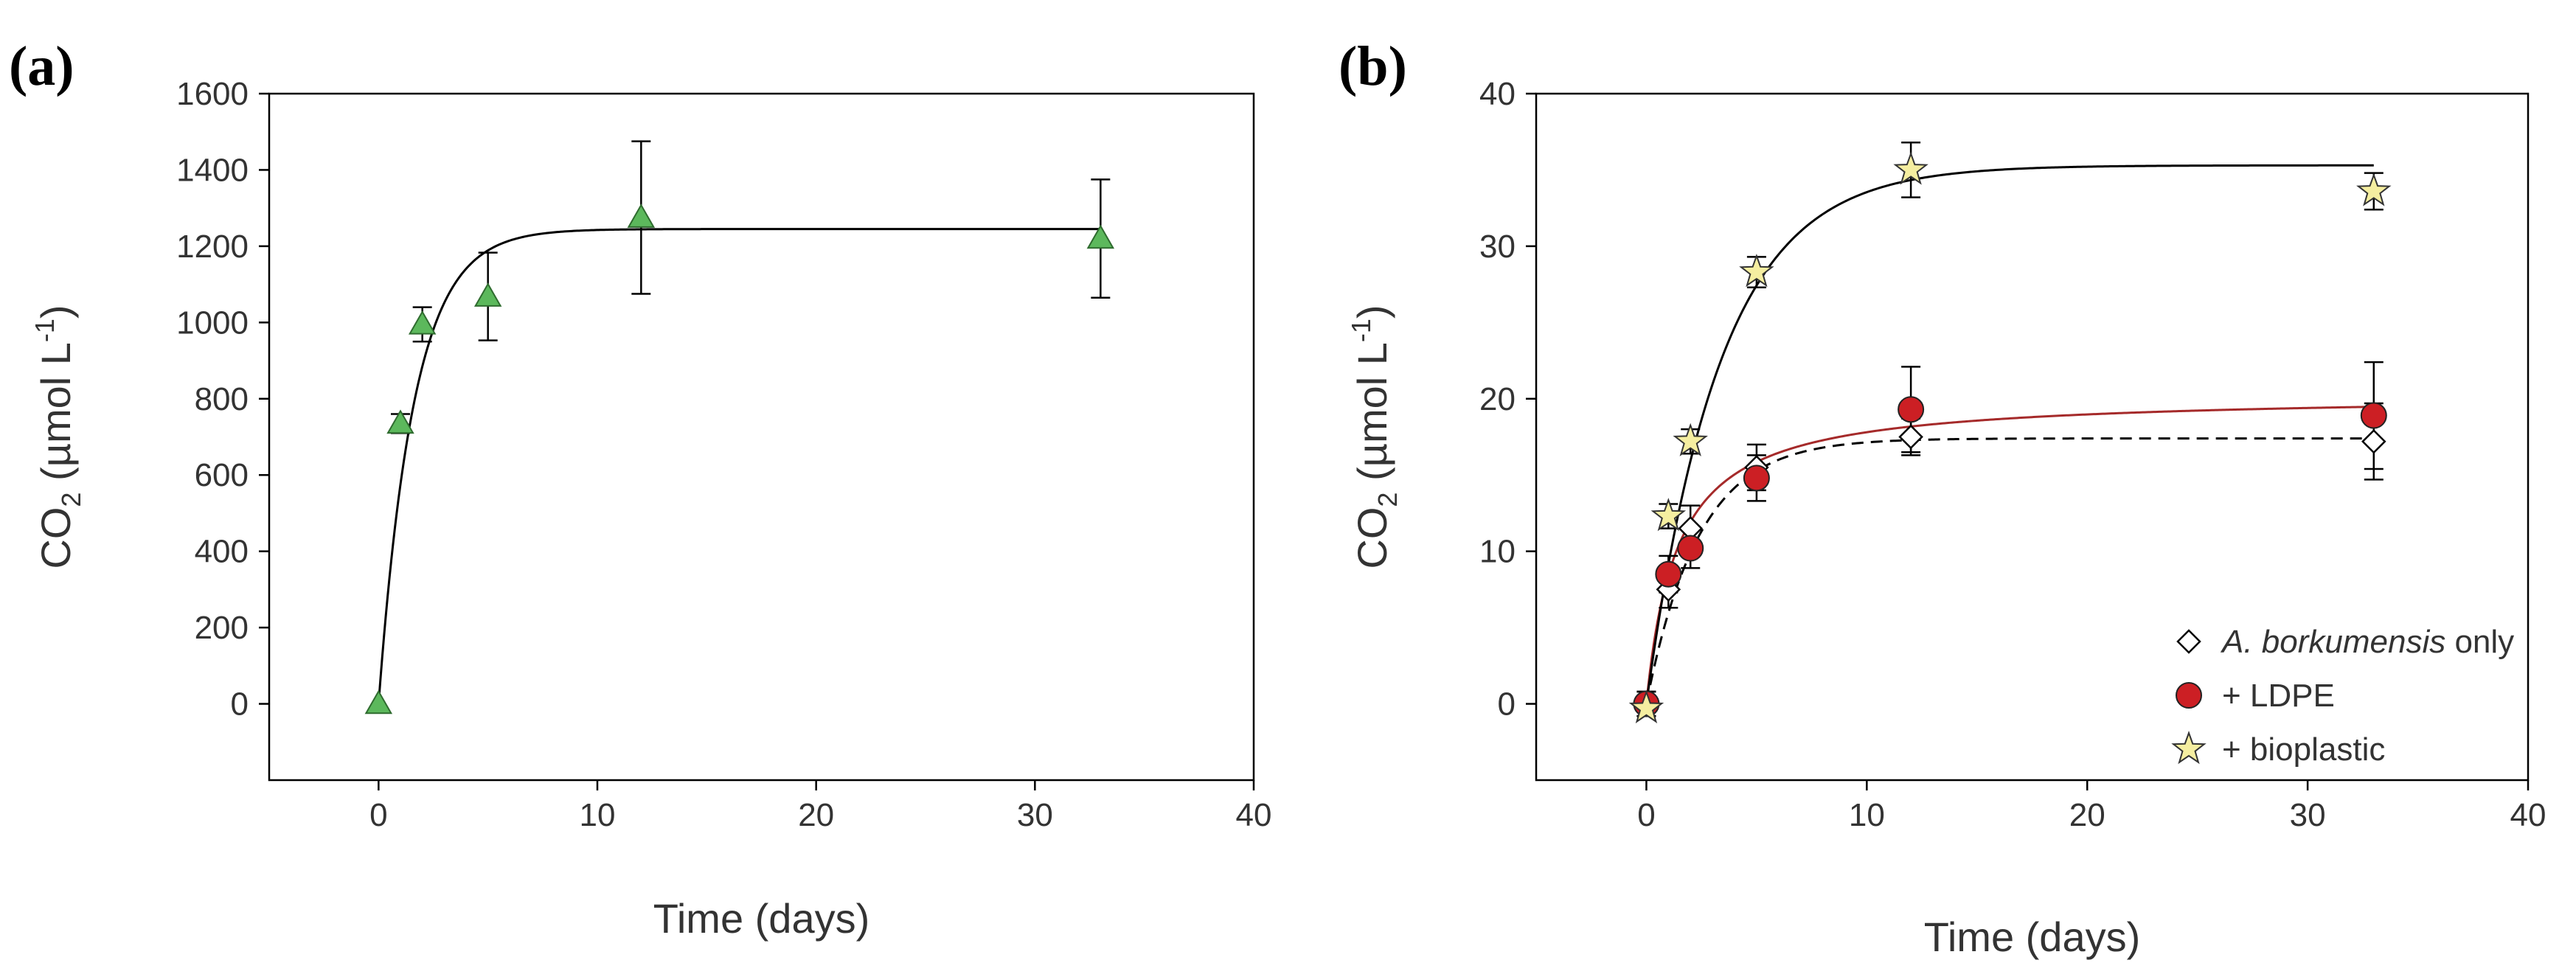  What do you see at coordinates (212, 170) in the screenshot?
I see `y-tick-label: 1400` at bounding box center [212, 170].